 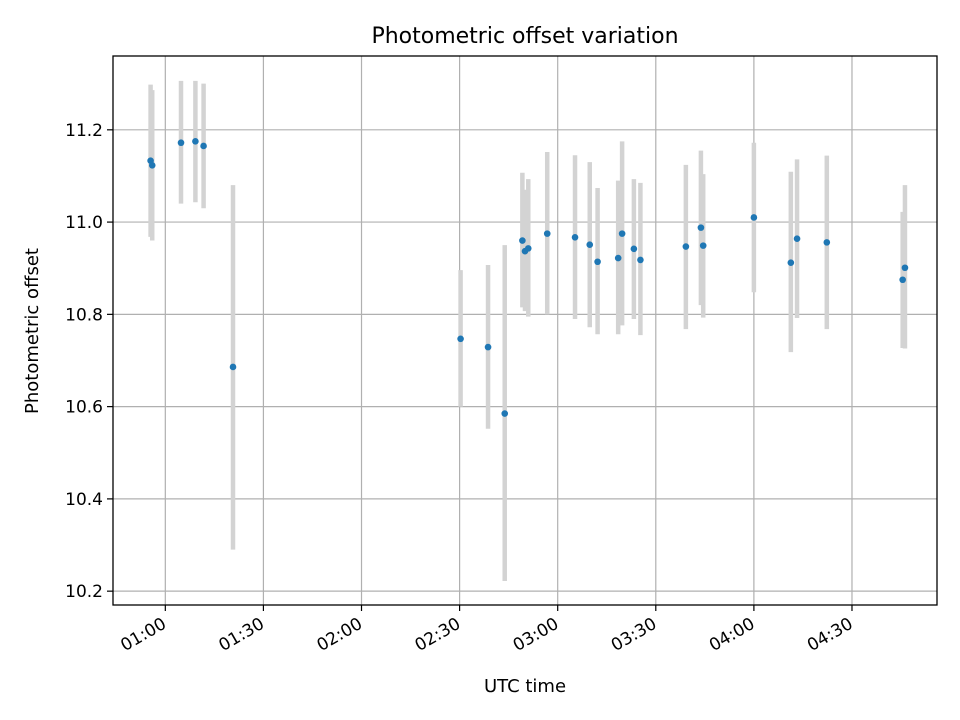 I want to click on y-tick-label: 11.2, so click(x=84, y=131).